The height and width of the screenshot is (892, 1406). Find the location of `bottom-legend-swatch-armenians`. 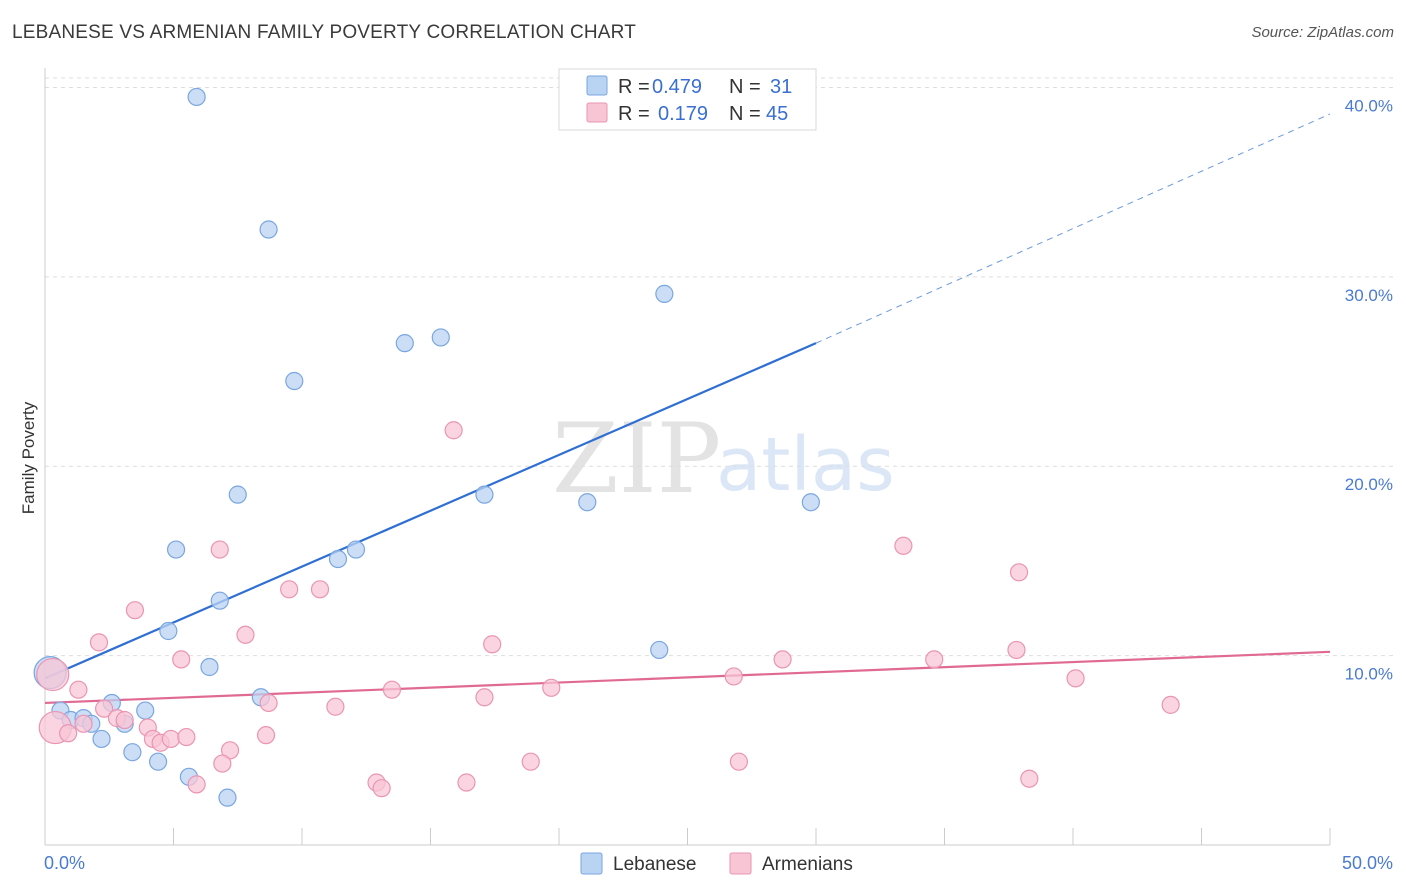

bottom-legend-swatch-armenians is located at coordinates (740, 863).